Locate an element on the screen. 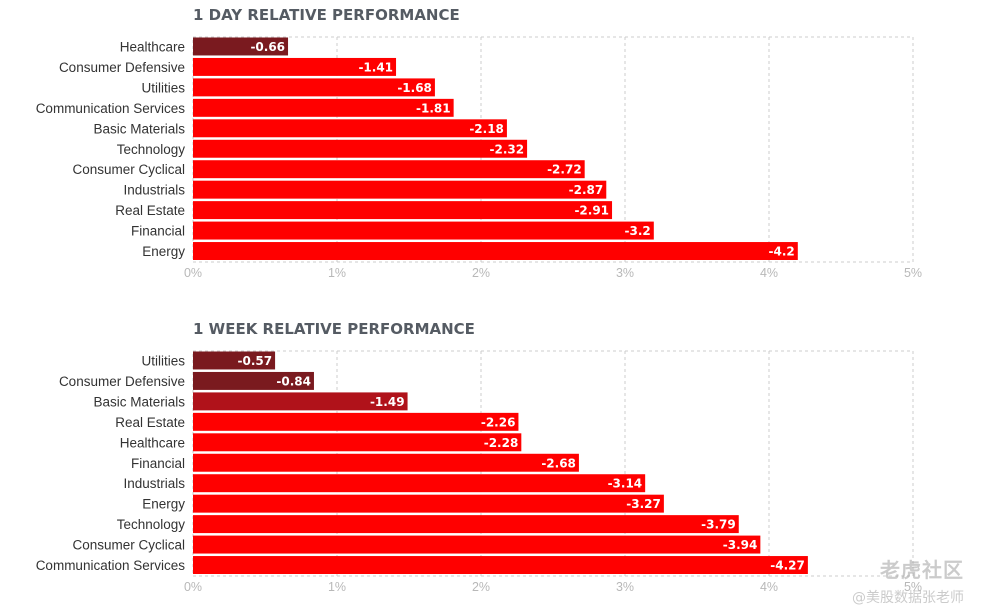 The width and height of the screenshot is (982, 613). chart-title-1week: 1 WEEK RELATIVE PERFORMANCE is located at coordinates (334, 329).